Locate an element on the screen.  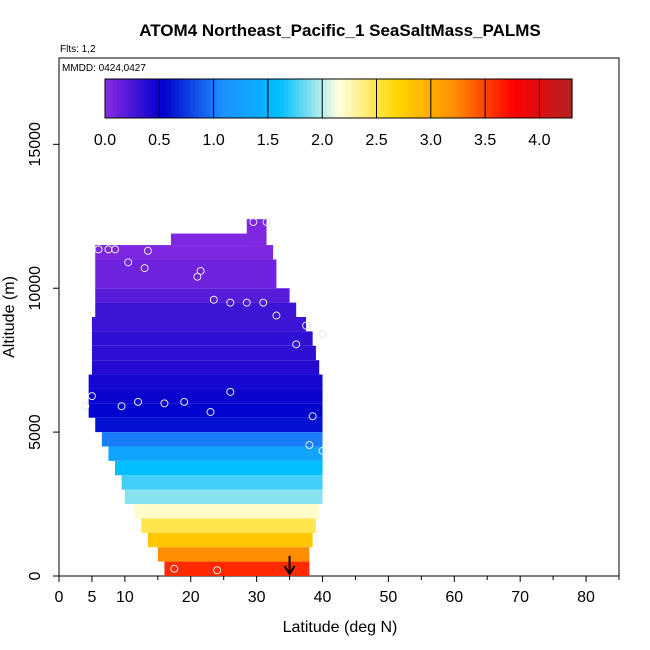
colorbar-frame is located at coordinates (338, 98).